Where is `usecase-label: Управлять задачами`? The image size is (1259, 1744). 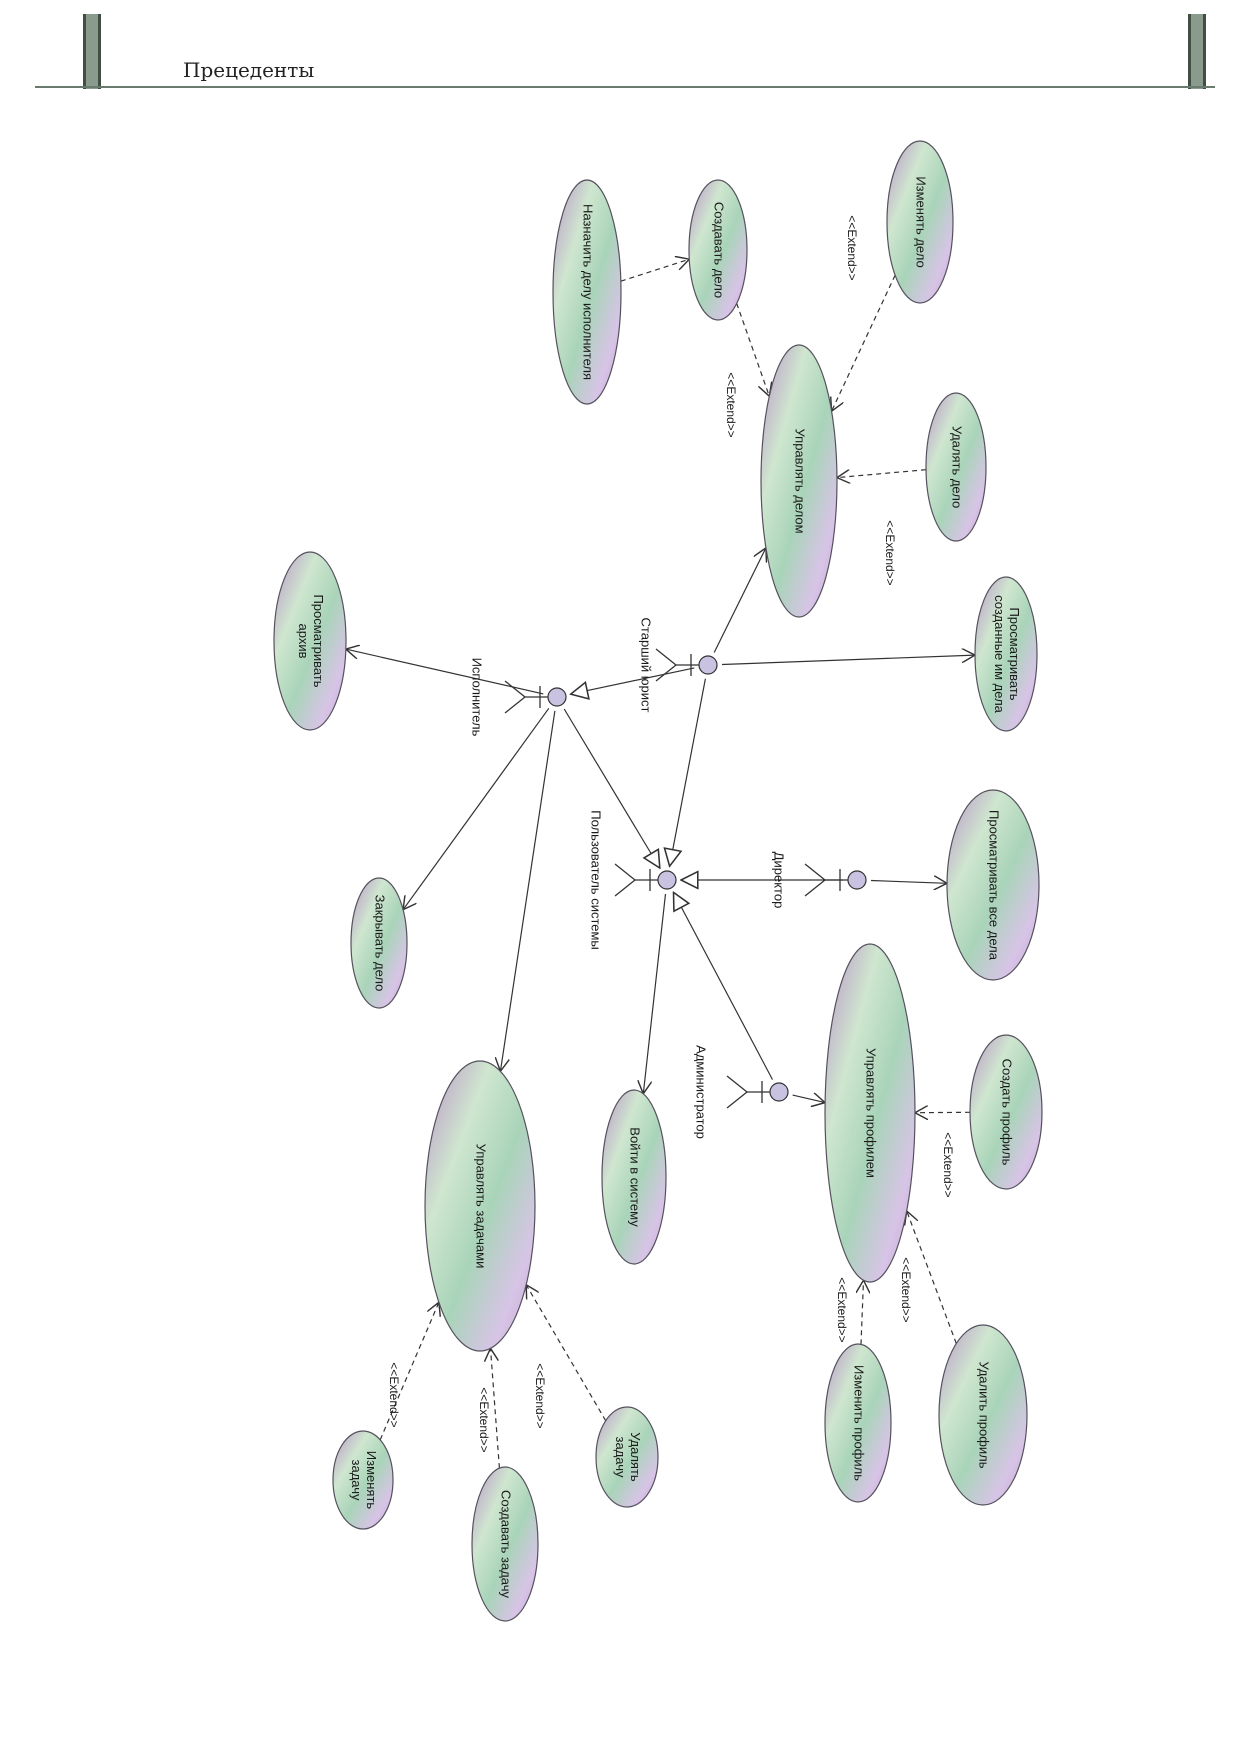
usecase-label: Управлять задачами is located at coordinates (481, 1206).